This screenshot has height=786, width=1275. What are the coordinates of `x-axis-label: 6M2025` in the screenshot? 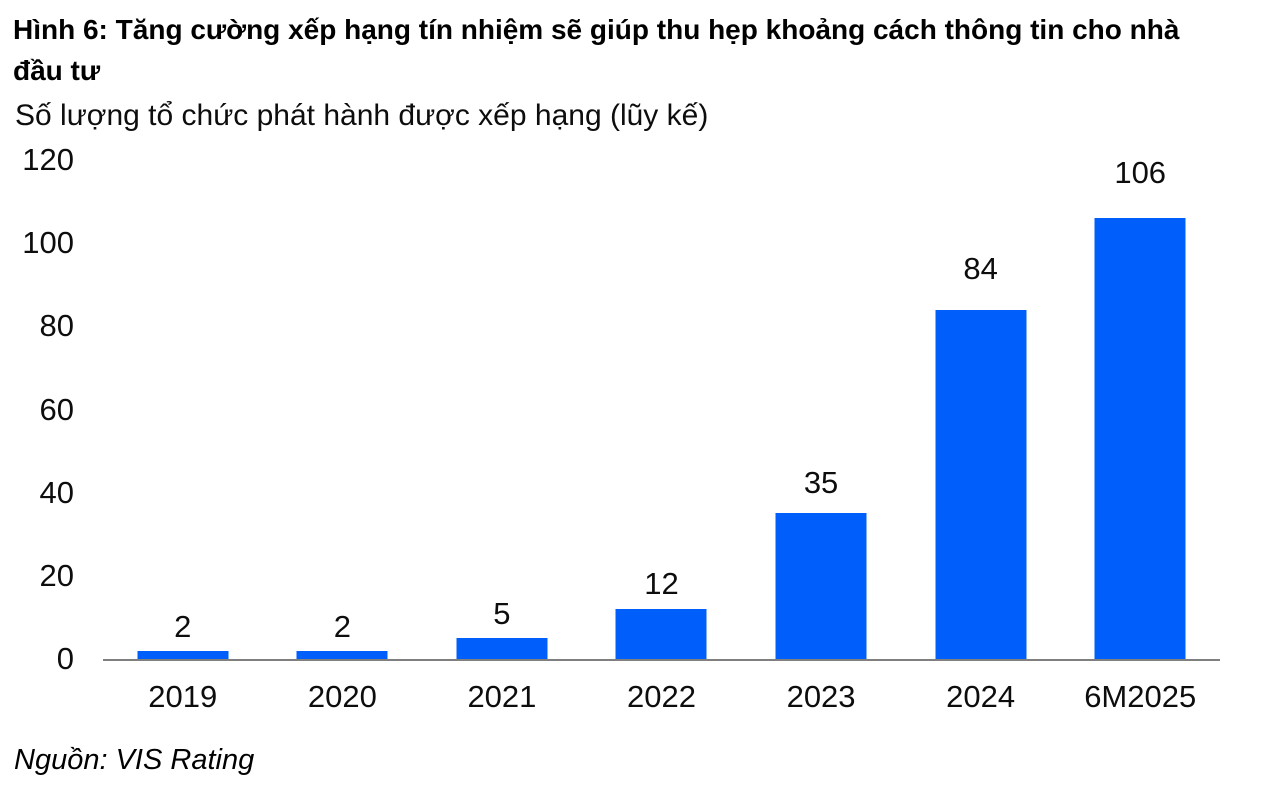 It's located at (1140, 696).